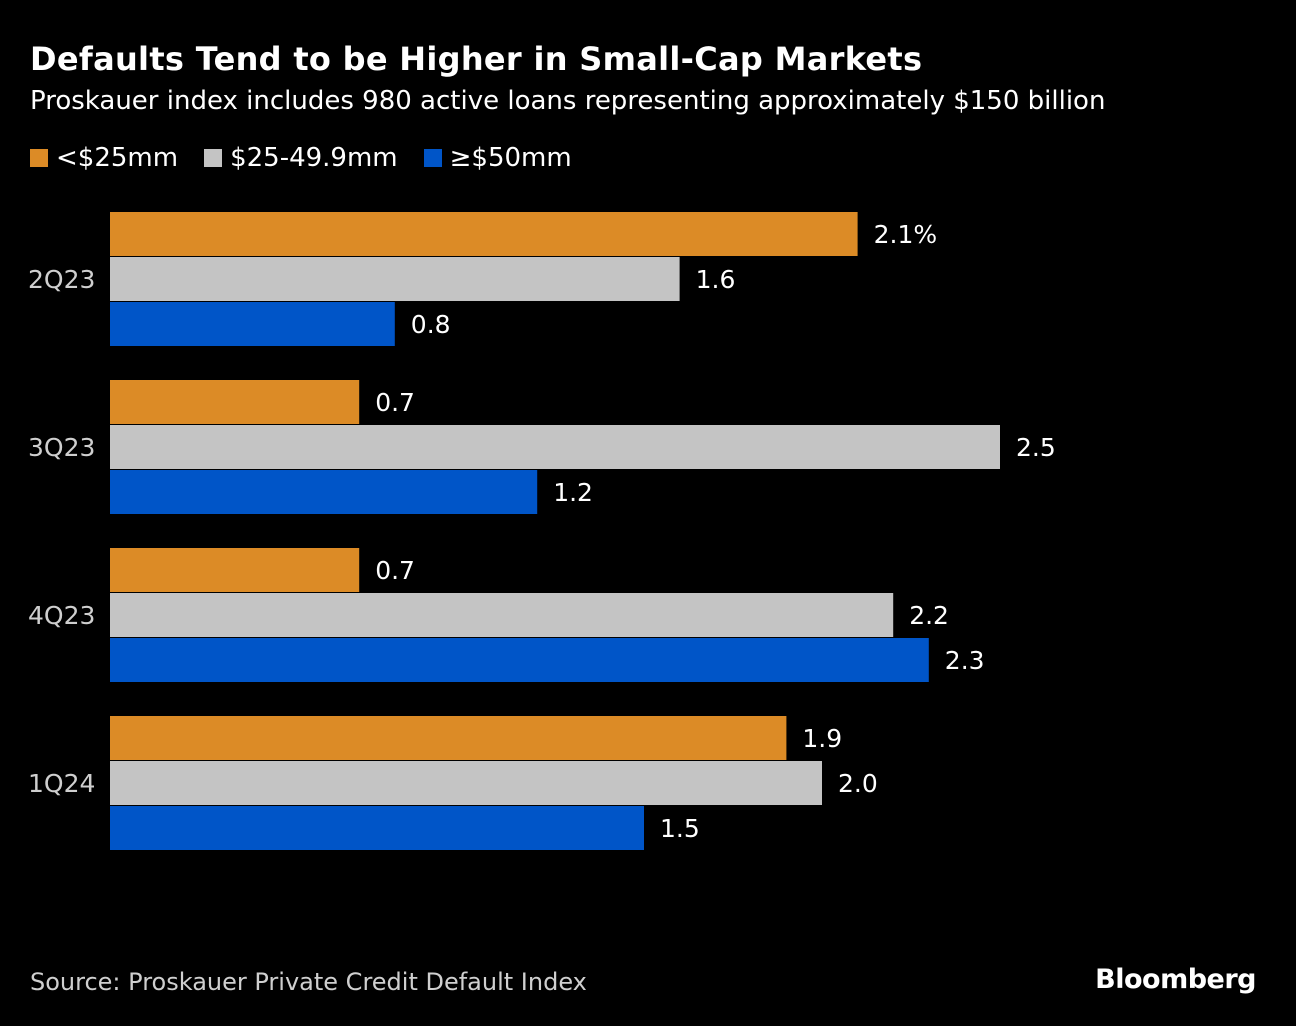 This screenshot has height=1026, width=1296. What do you see at coordinates (502, 615) in the screenshot?
I see `bar-4q23-mid` at bounding box center [502, 615].